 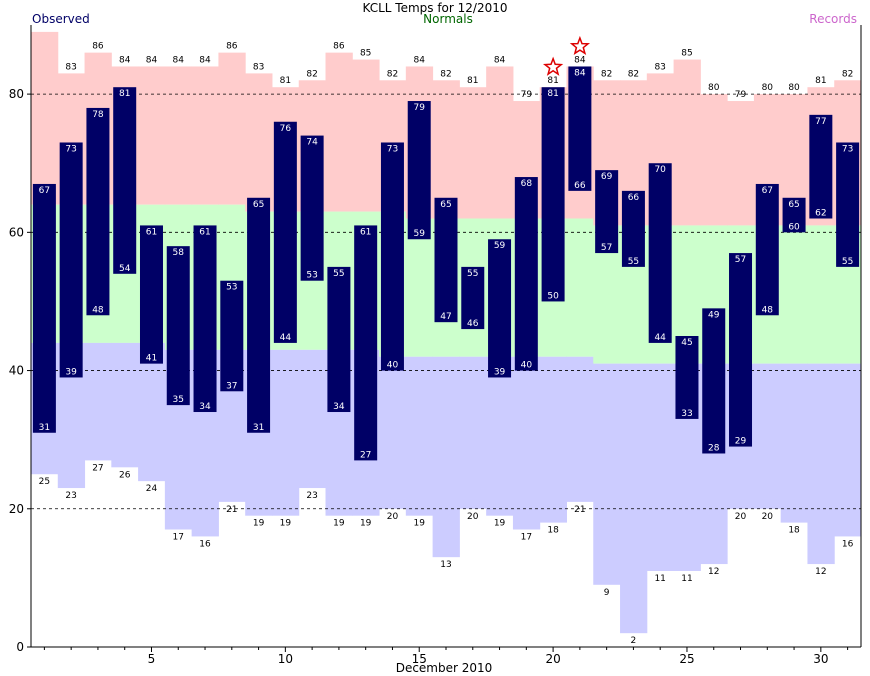 I want to click on record-star-icon, so click(x=580, y=45).